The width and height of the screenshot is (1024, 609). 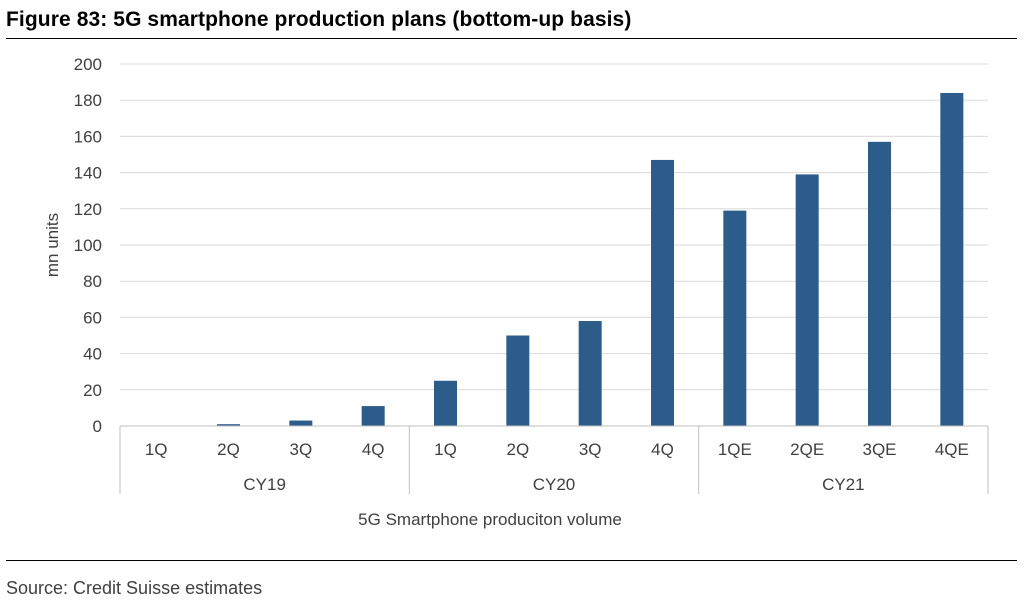 What do you see at coordinates (92, 390) in the screenshot?
I see `y-tick-label: 20` at bounding box center [92, 390].